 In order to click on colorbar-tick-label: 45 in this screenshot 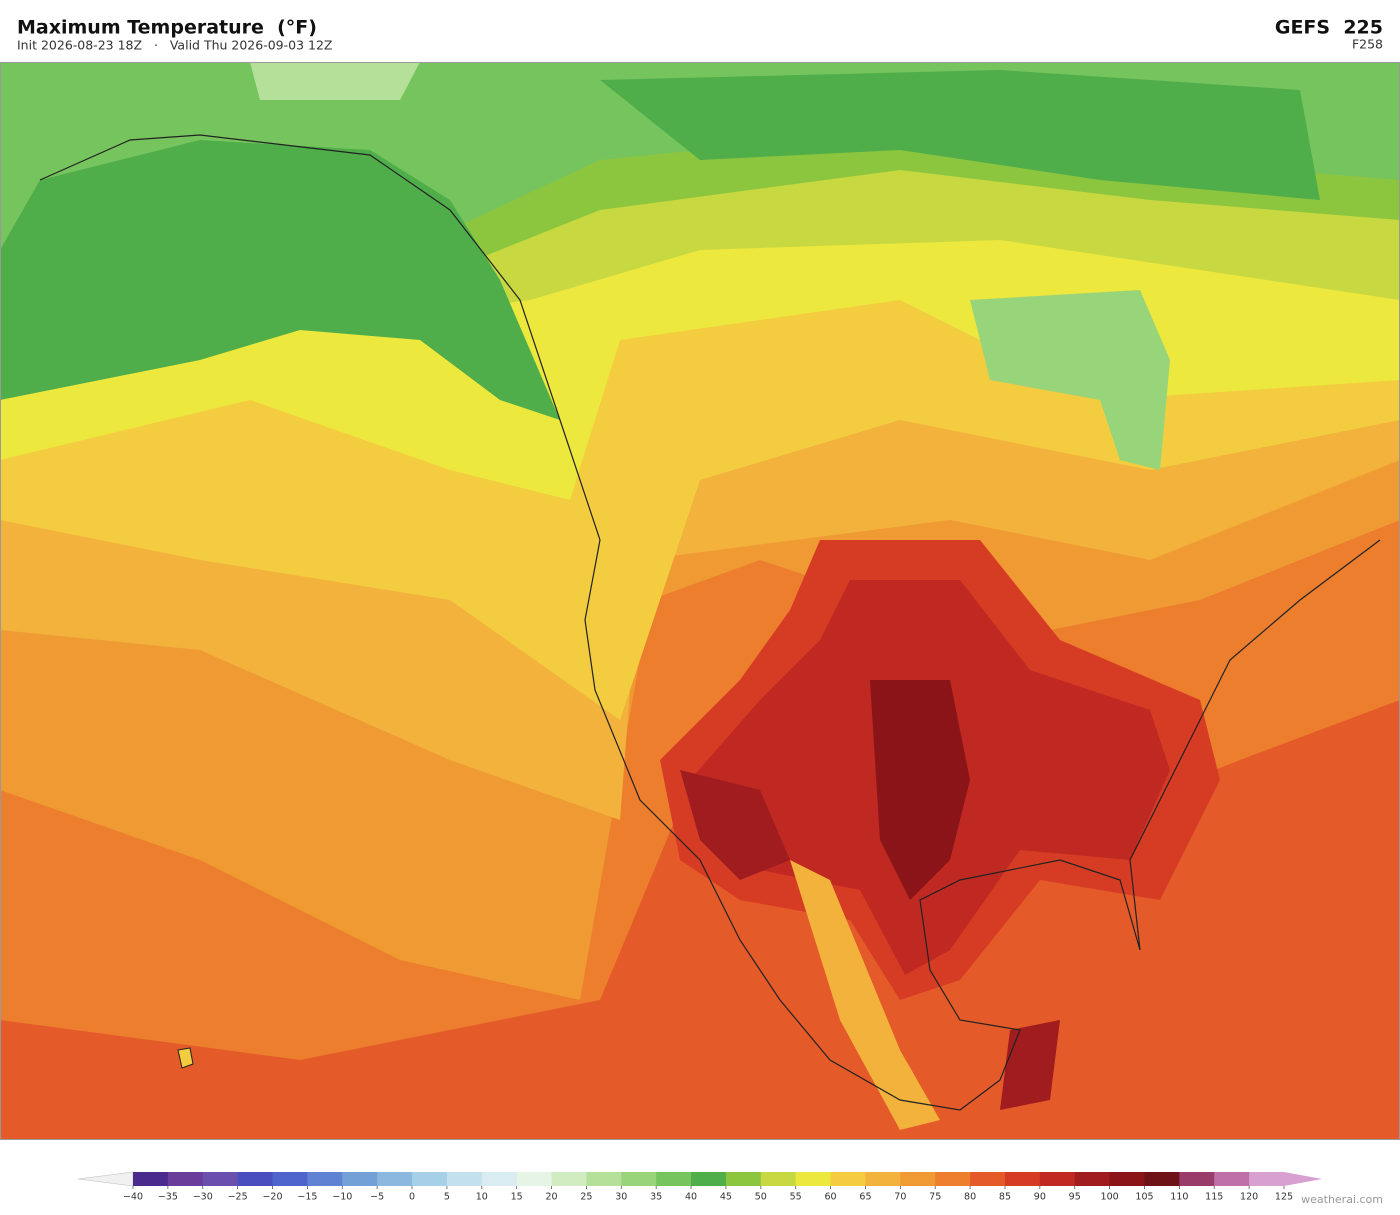, I will do `click(726, 1197)`.